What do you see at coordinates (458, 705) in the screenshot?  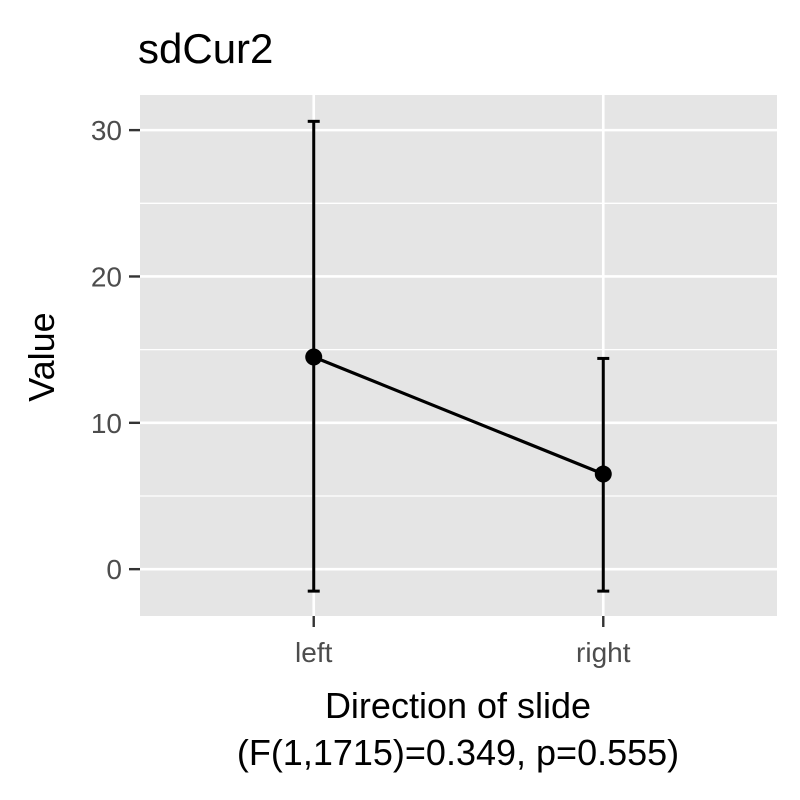 I see `x-axis-title: Direction of slide` at bounding box center [458, 705].